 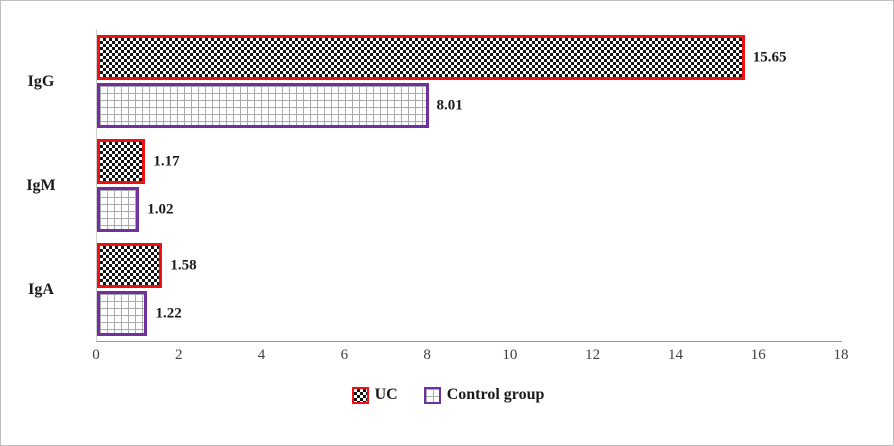 I want to click on x-tick-label: 16, so click(x=758, y=355).